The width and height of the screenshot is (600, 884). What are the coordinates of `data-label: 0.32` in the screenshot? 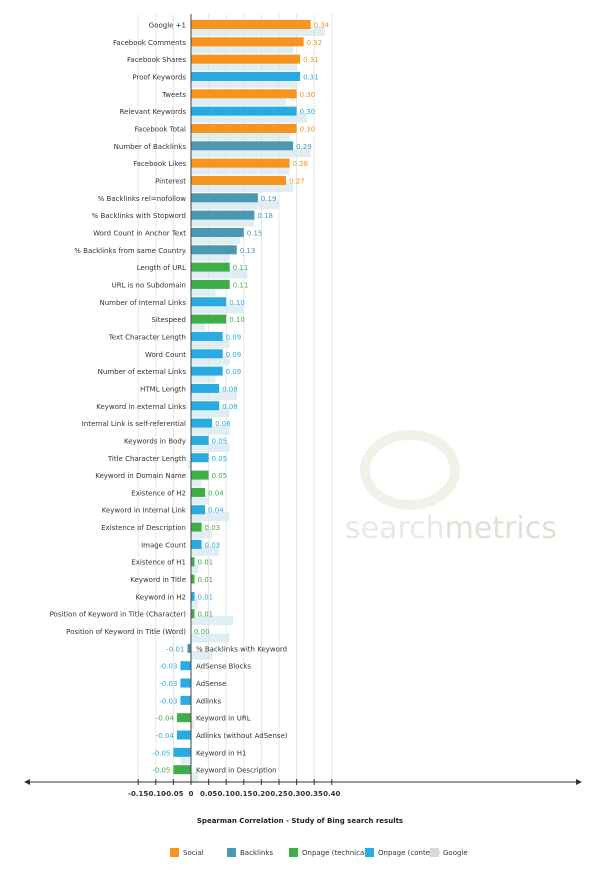 It's located at (315, 43).